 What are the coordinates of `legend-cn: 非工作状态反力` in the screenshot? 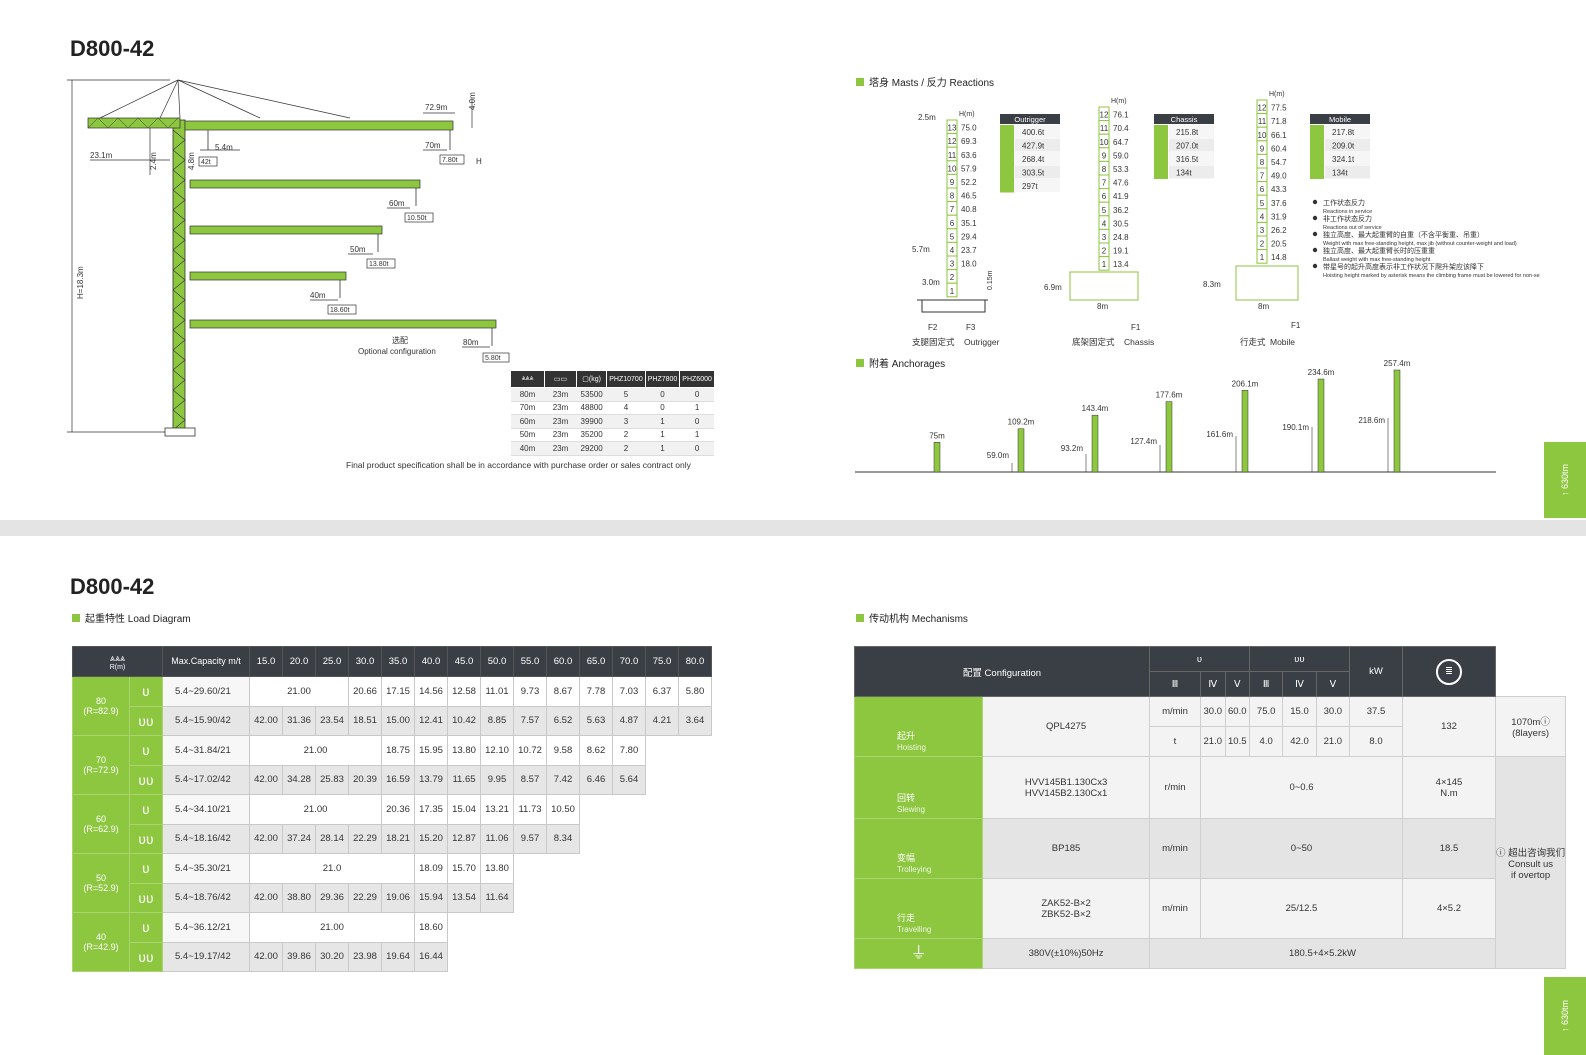 It's located at (1347, 218).